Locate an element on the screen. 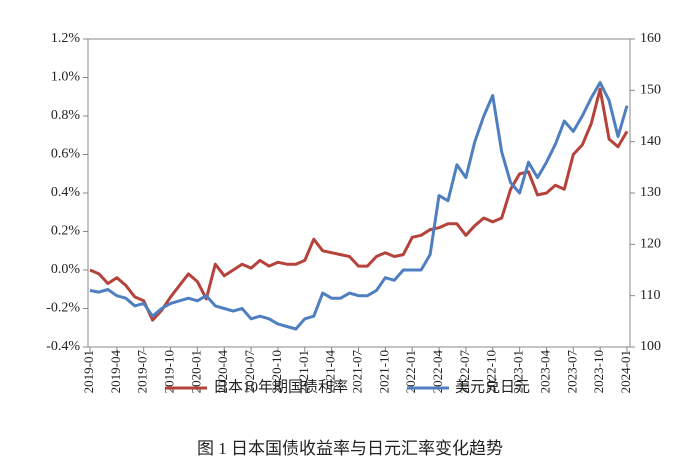 The width and height of the screenshot is (700, 474). x-tick-label: 2022-04 is located at coordinates (437, 372).